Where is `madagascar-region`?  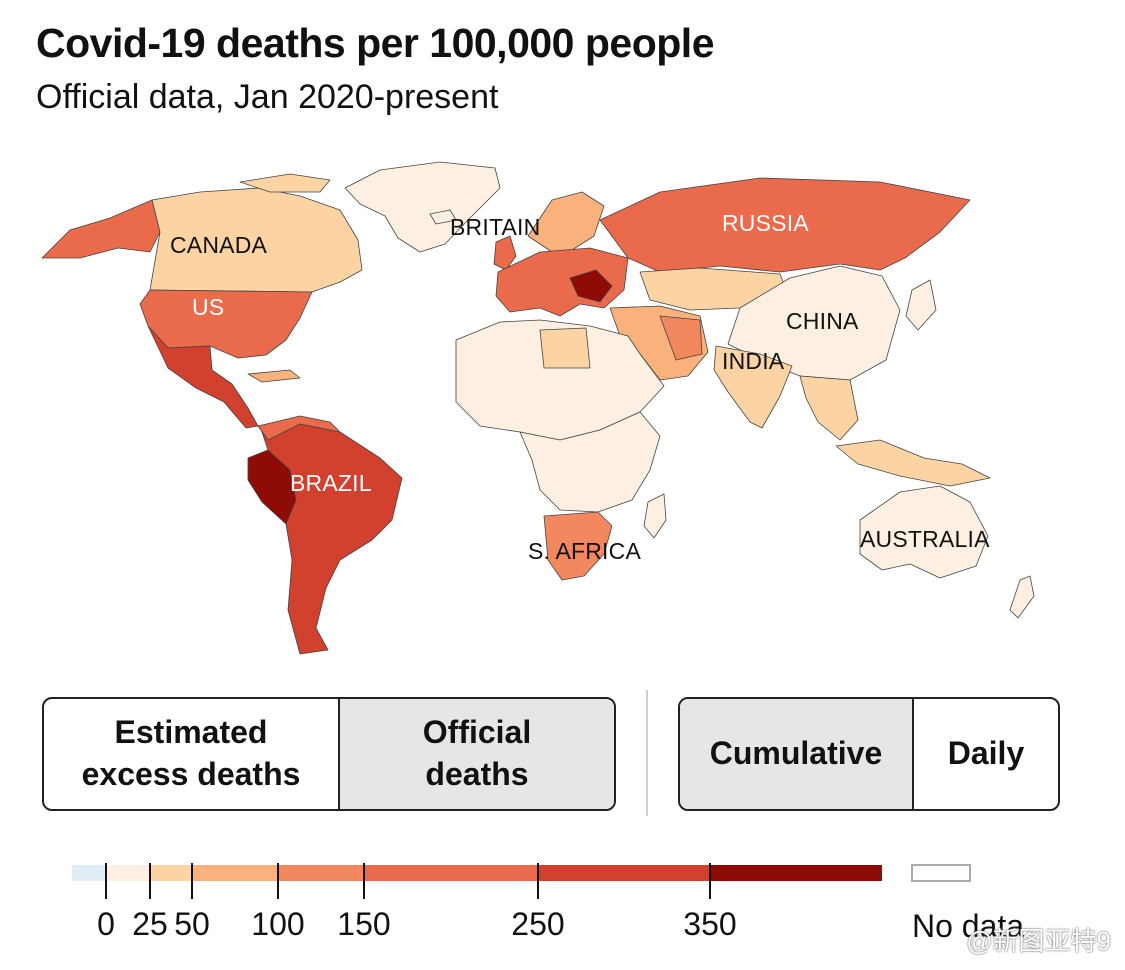
madagascar-region is located at coordinates (655, 516).